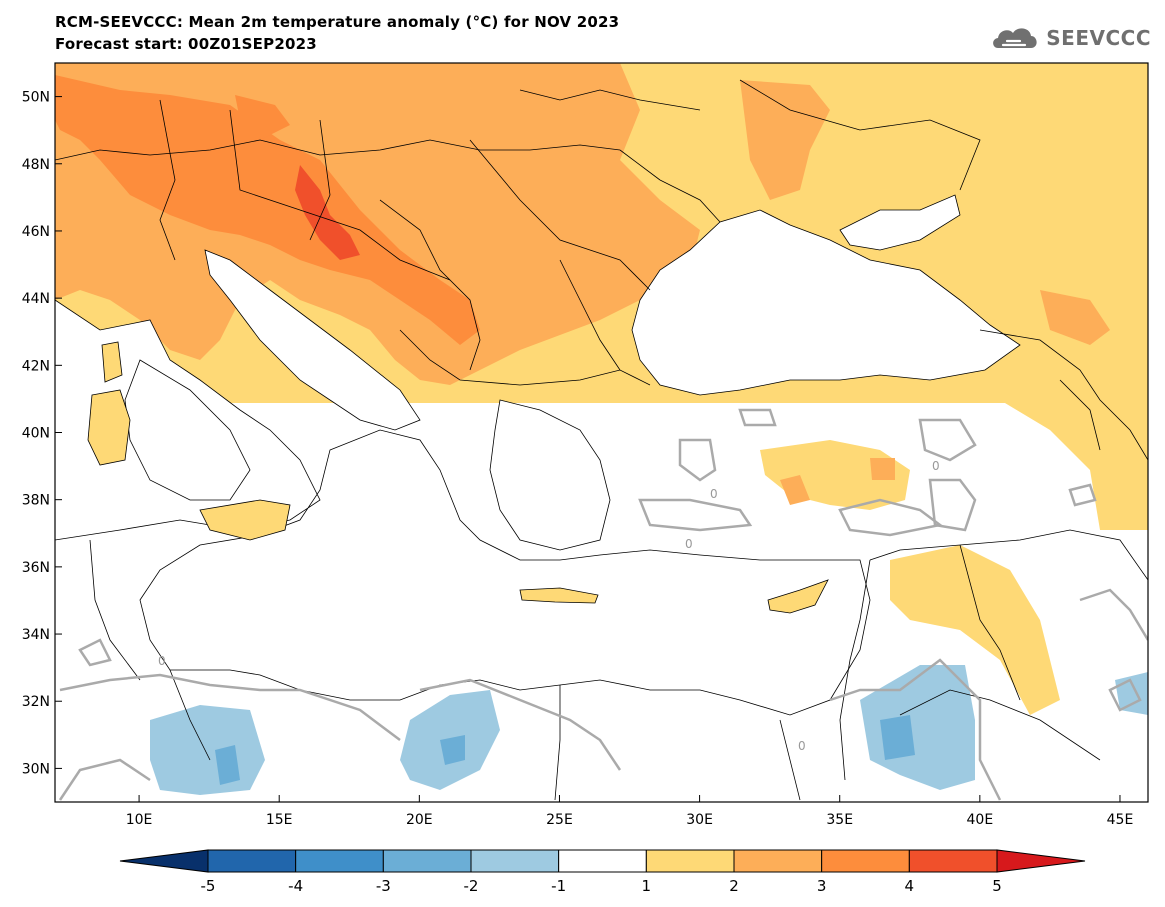  I want to click on colorbar-label: 5, so click(997, 886).